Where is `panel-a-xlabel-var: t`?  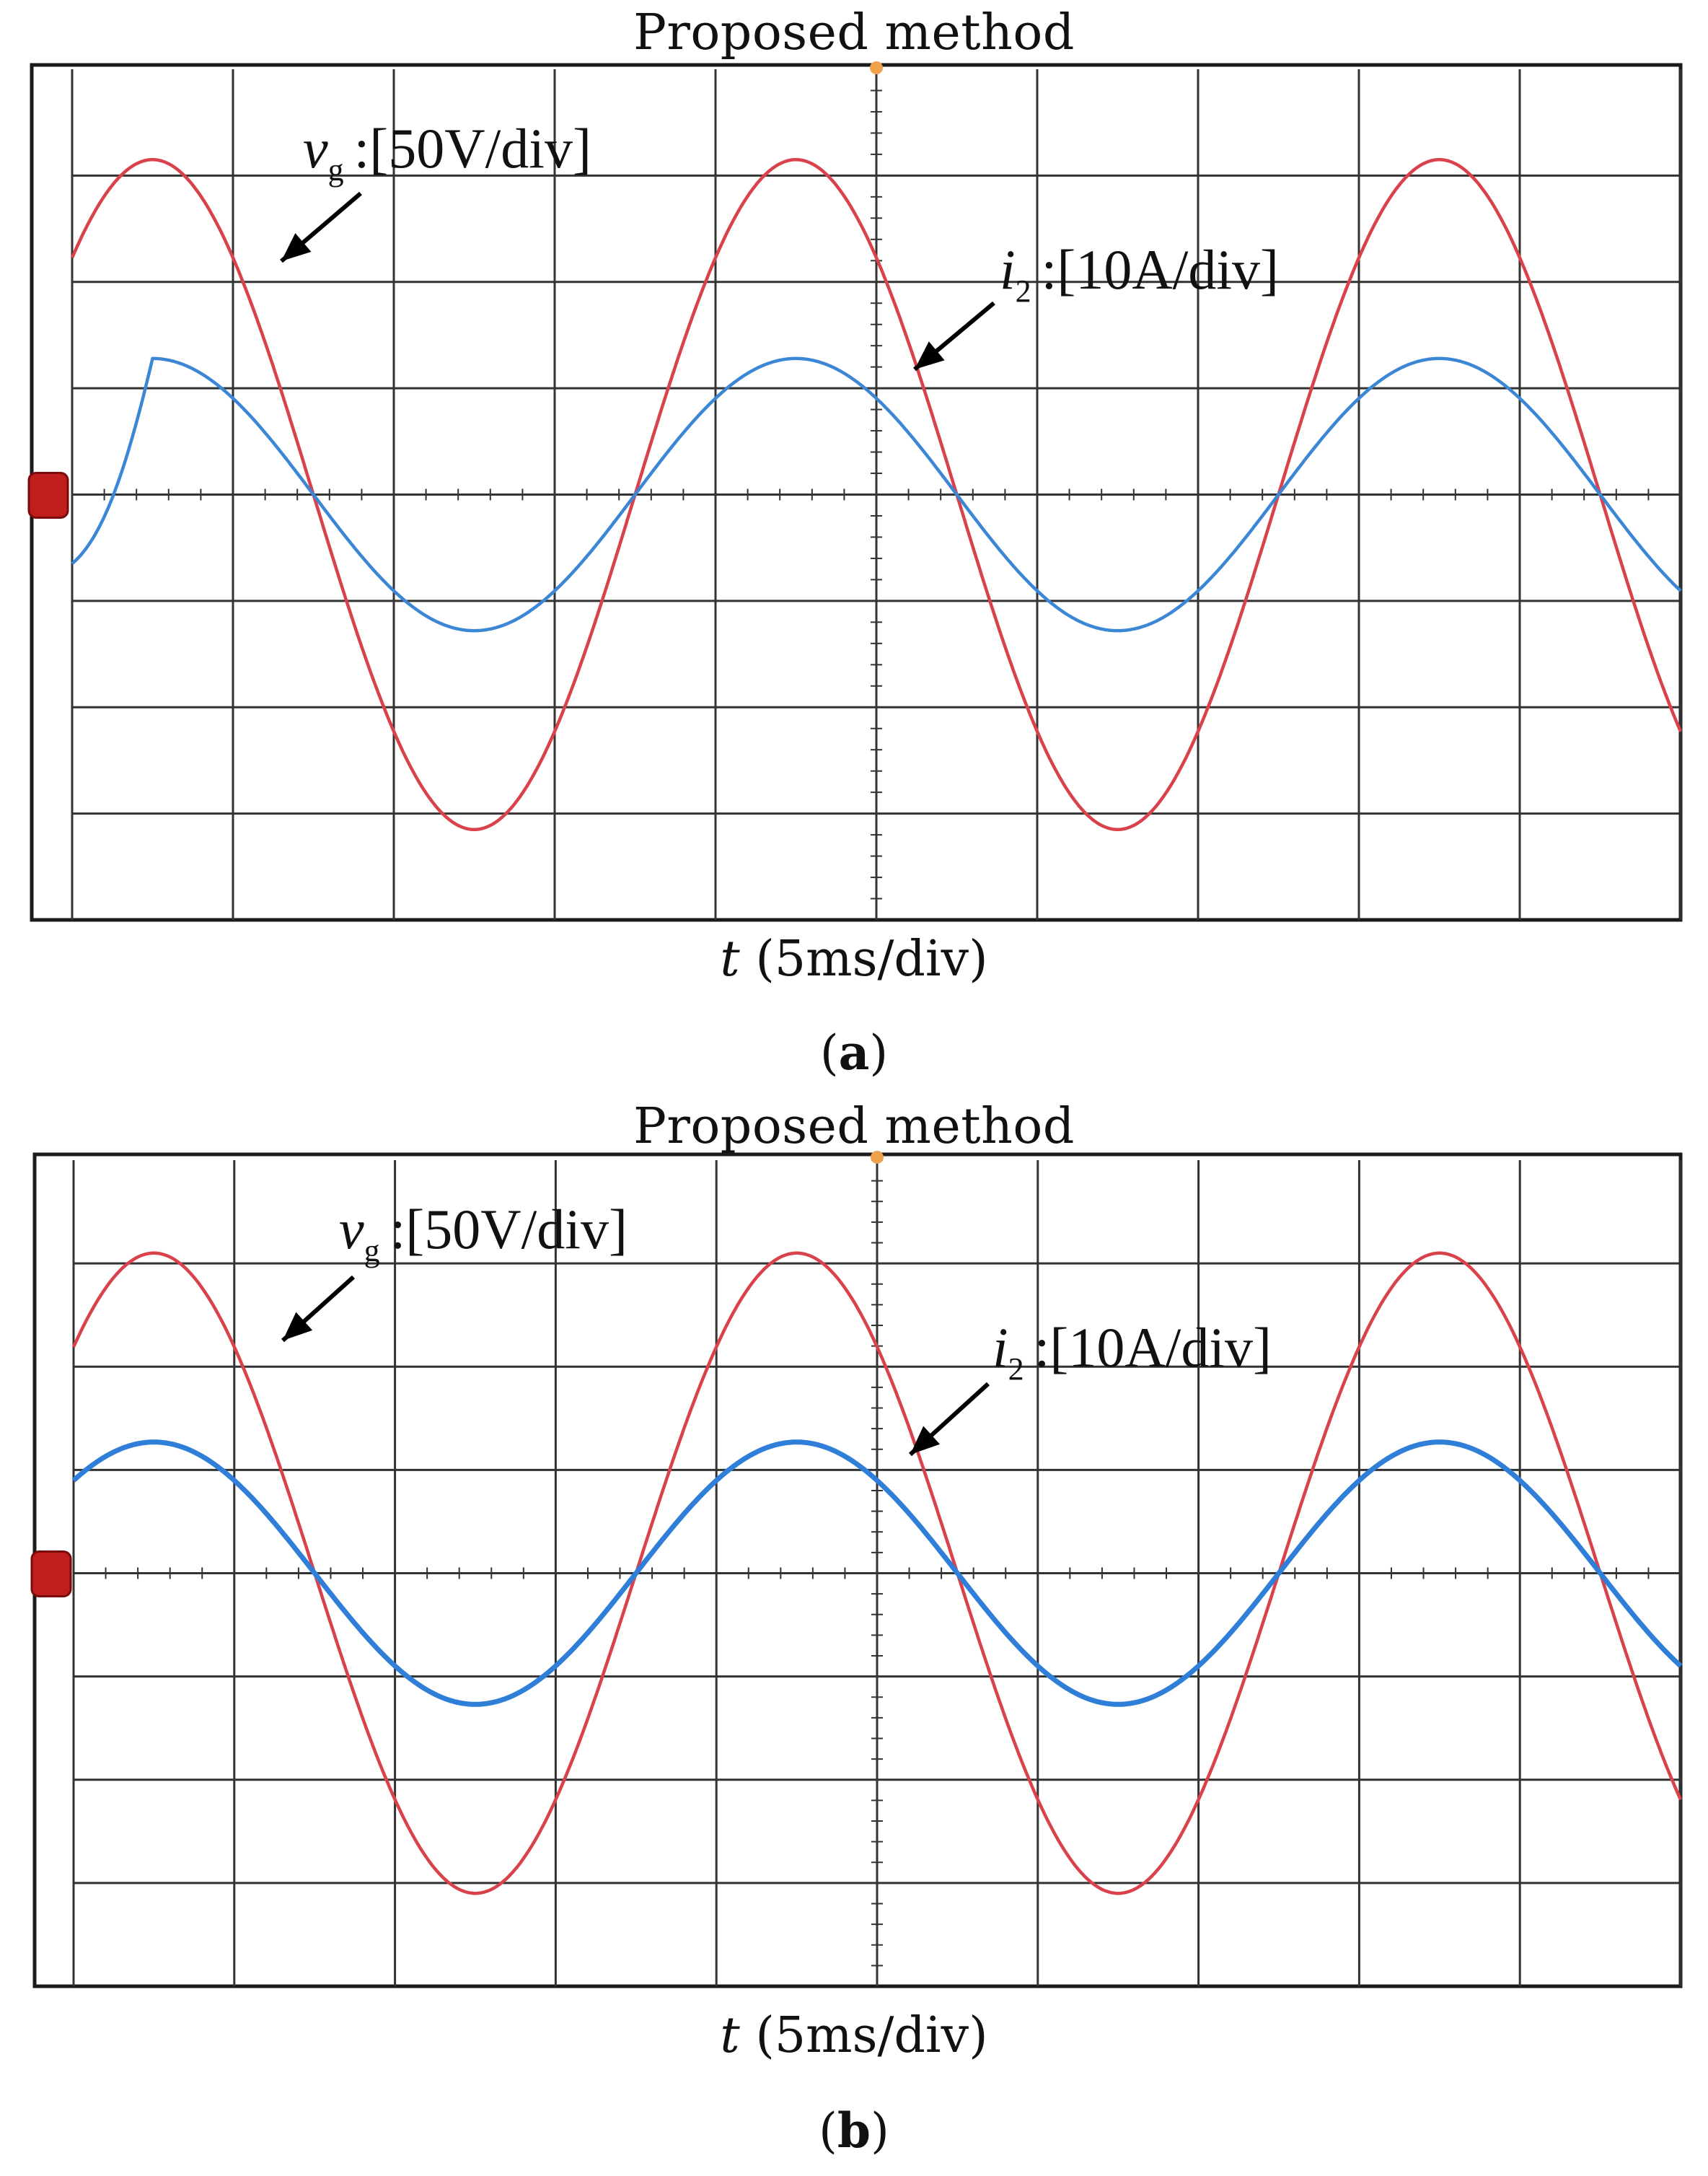
panel-a-xlabel-var: t is located at coordinates (730, 959).